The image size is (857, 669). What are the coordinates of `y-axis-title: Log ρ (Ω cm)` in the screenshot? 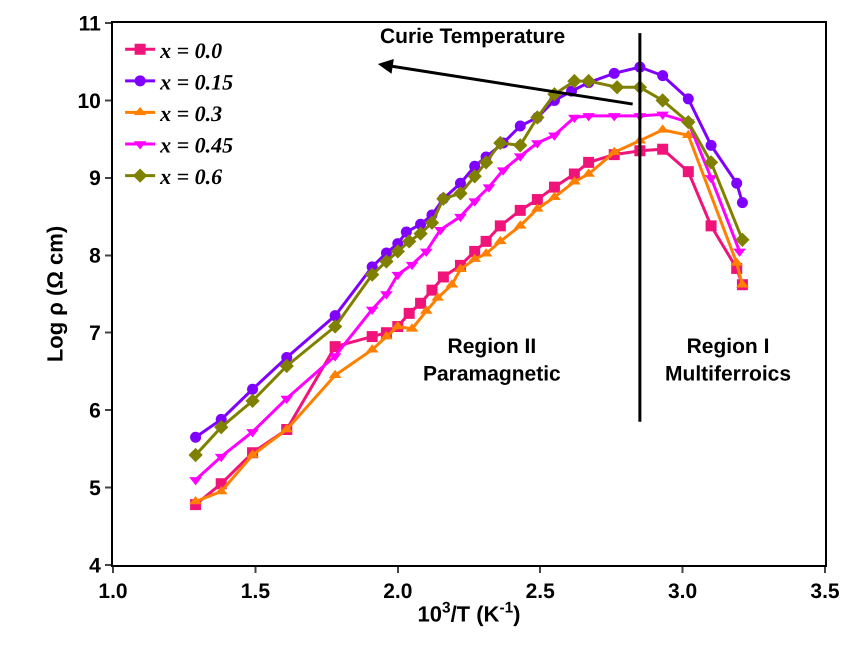 It's located at (55, 294).